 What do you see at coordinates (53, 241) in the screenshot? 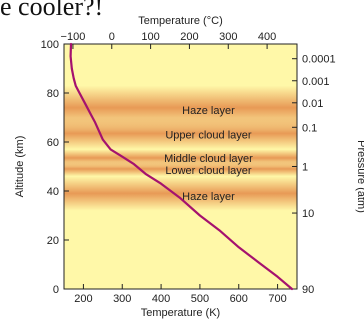
I see `y-left-tick-label-20: 20` at bounding box center [53, 241].